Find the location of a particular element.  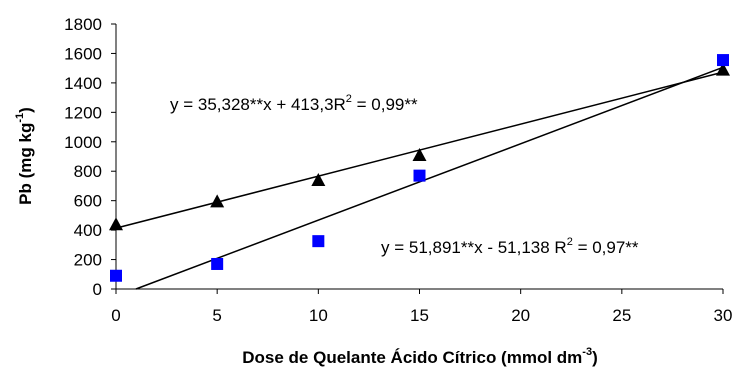

x-tick-label: 15 is located at coordinates (419, 315).